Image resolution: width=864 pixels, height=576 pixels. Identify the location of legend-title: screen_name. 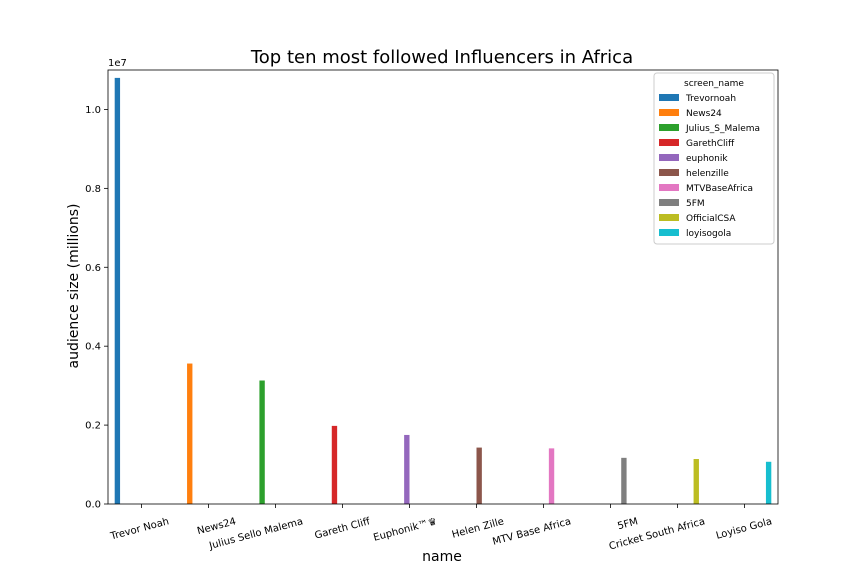
(714, 84).